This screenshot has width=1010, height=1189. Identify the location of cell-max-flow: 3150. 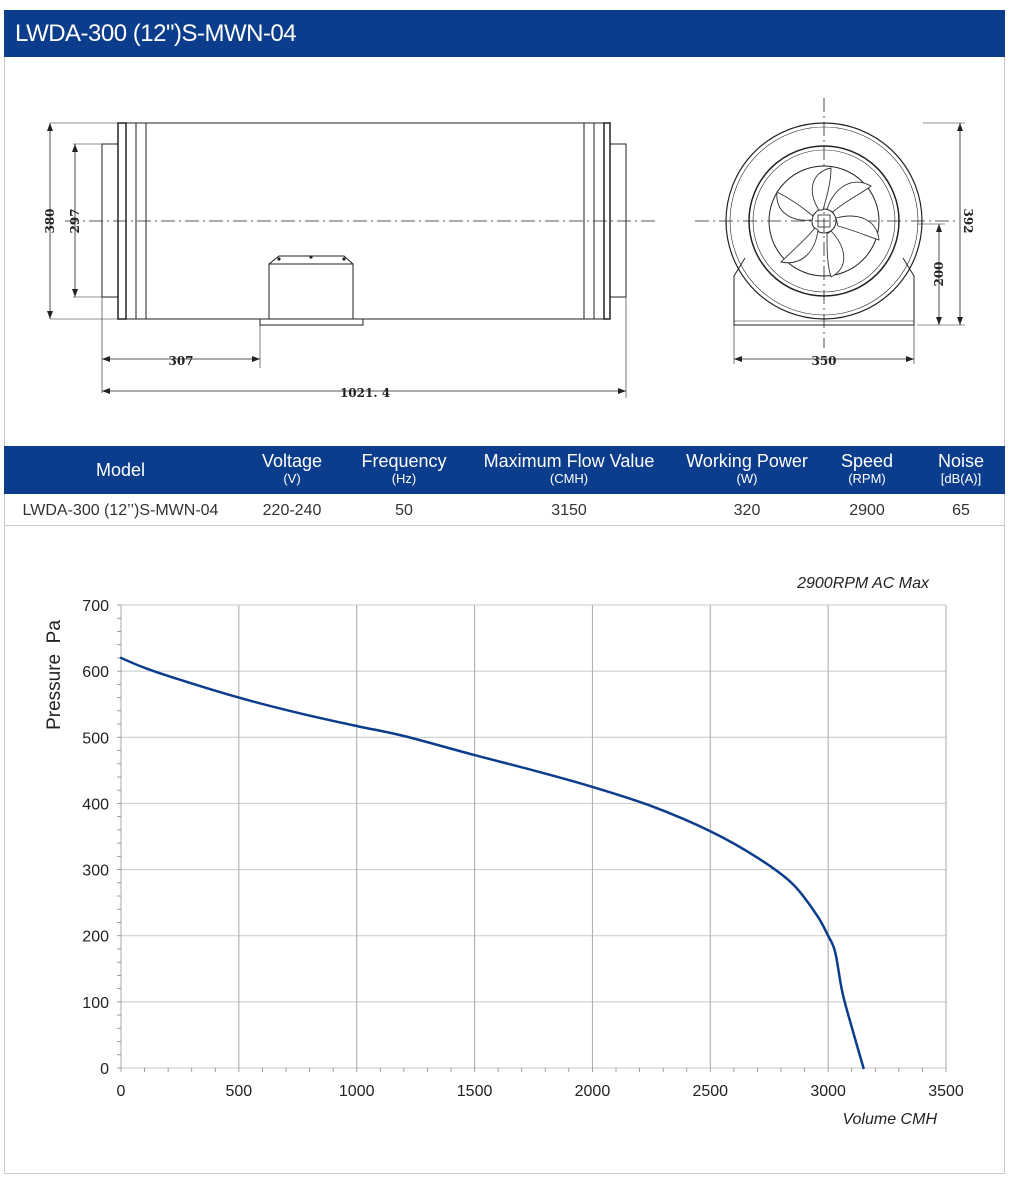
(569, 510).